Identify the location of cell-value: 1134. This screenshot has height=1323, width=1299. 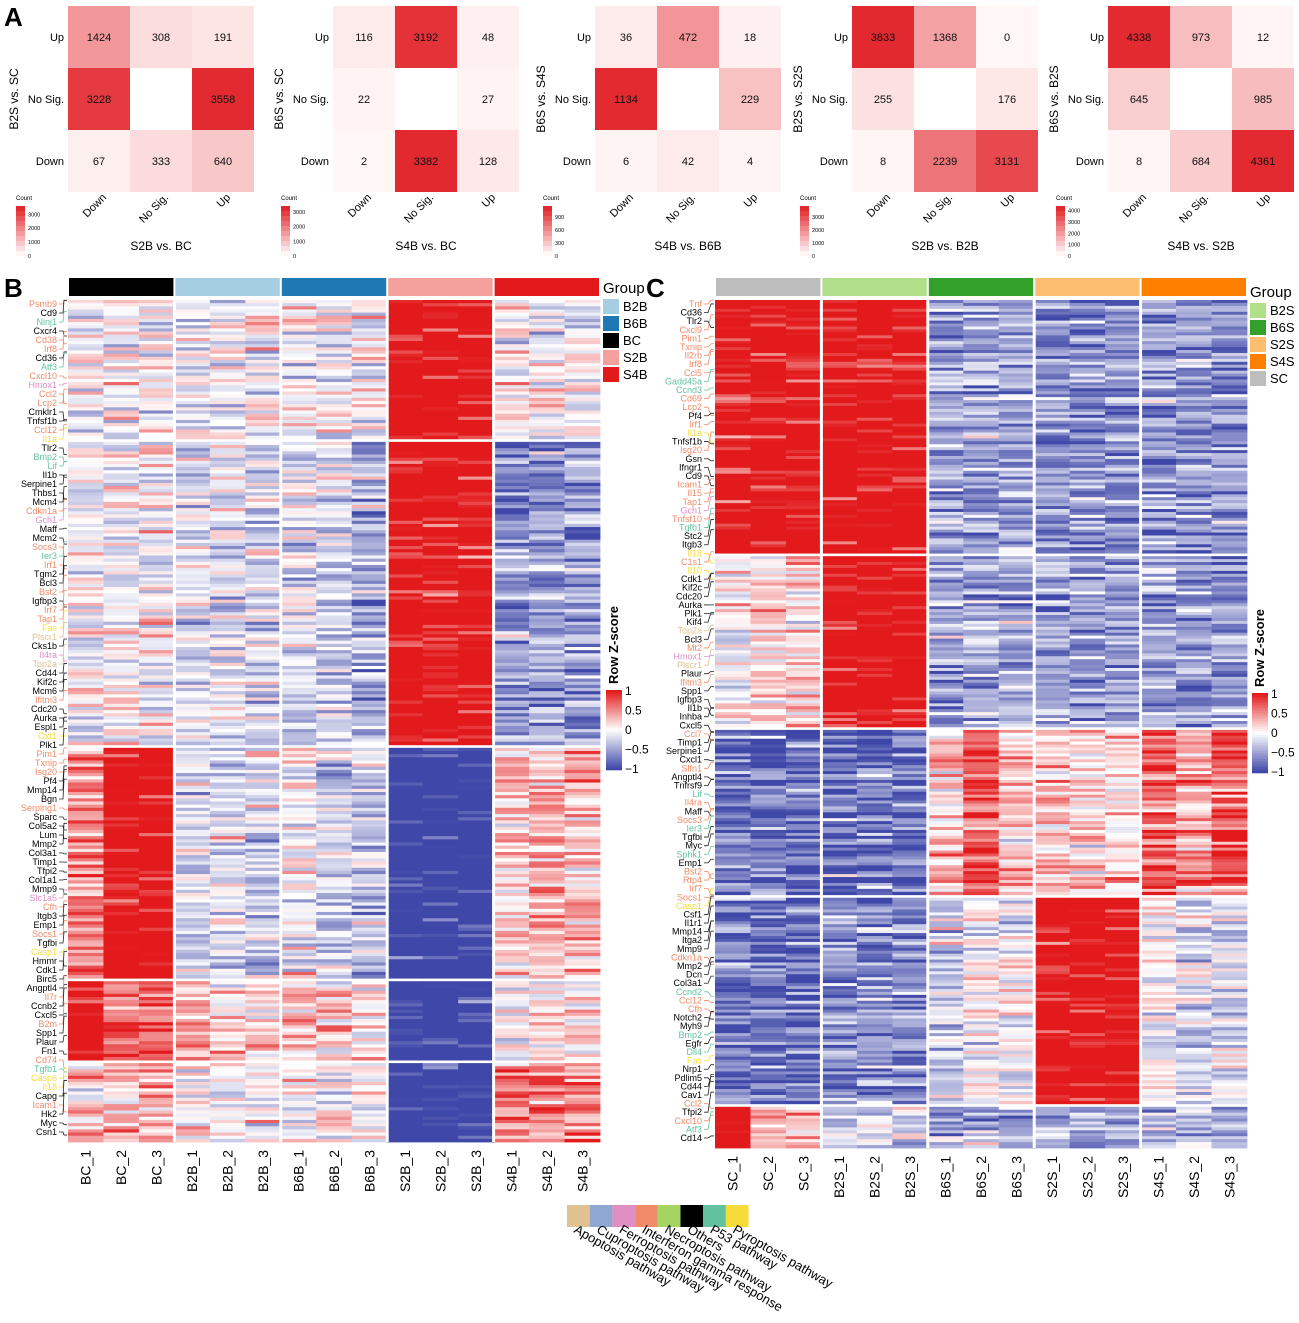
(626, 100).